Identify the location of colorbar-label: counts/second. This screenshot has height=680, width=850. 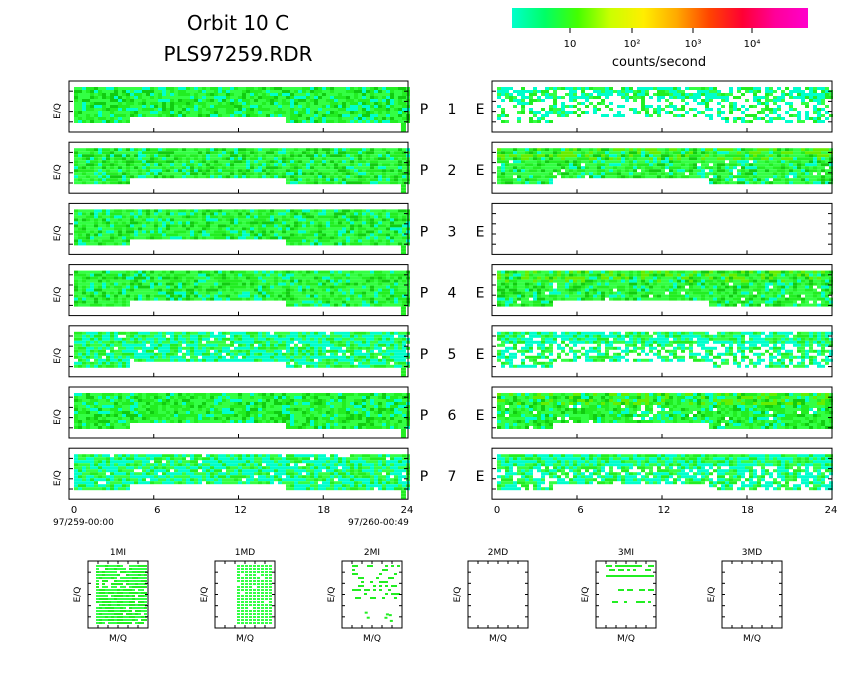
(659, 62).